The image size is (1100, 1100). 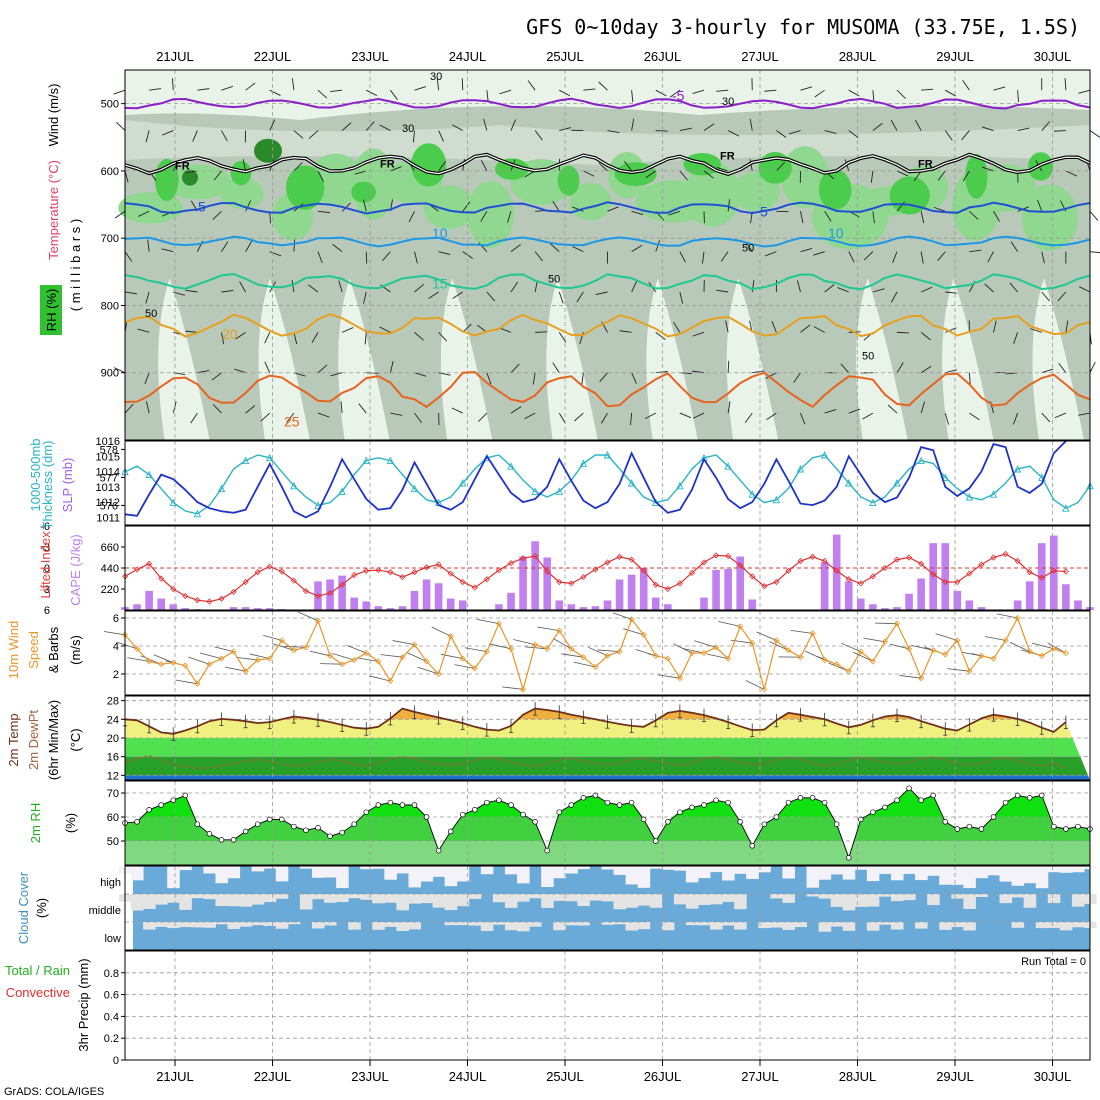 I want to click on y-tick-label: 0.4, so click(x=111, y=1017).